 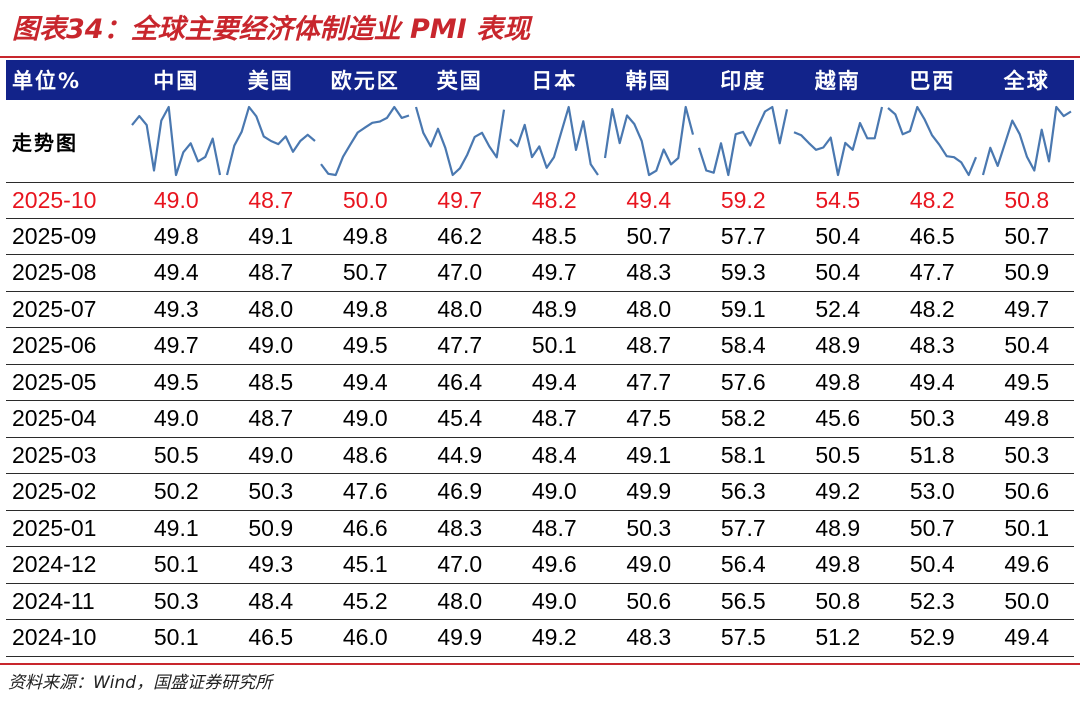 I want to click on row-date: 2025-05, so click(x=54, y=381).